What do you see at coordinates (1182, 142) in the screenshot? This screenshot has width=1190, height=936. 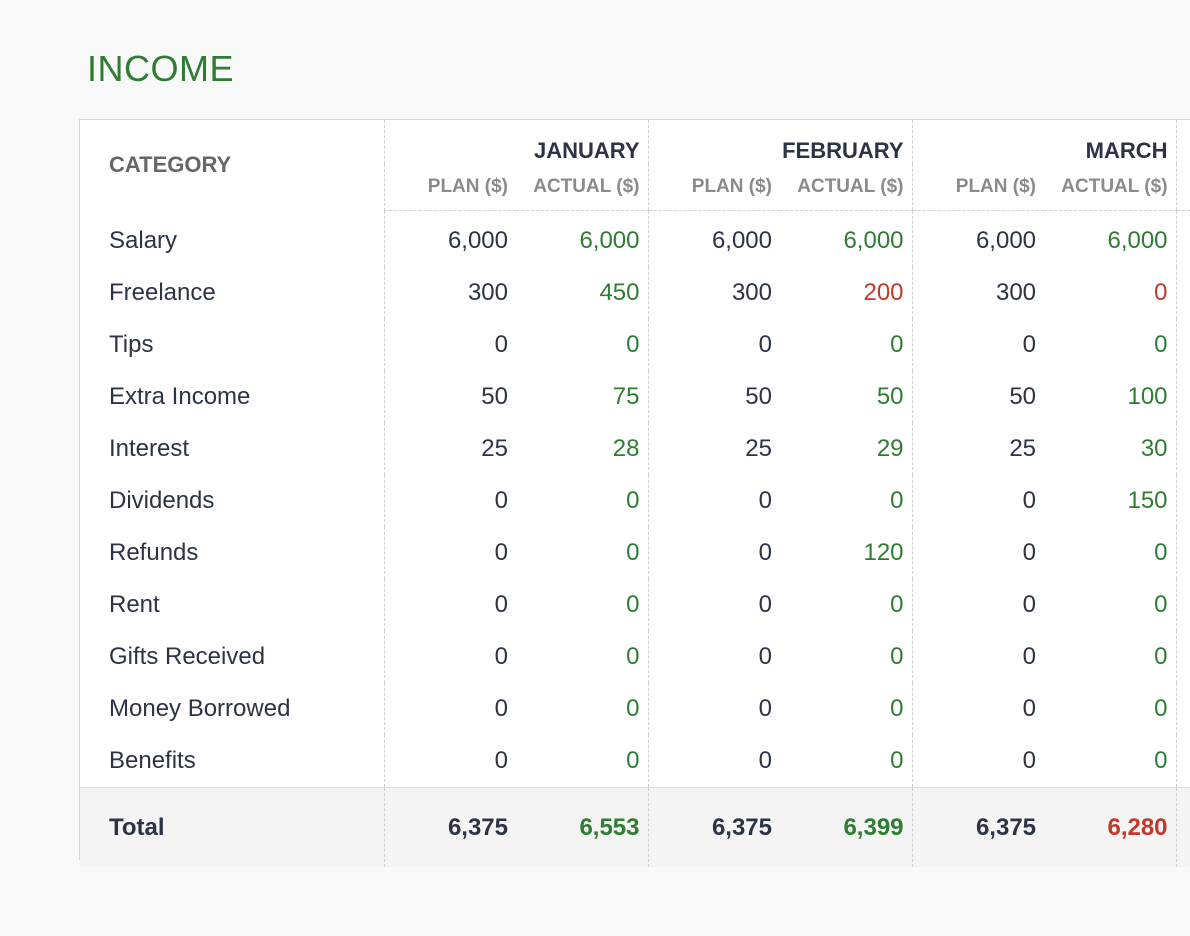 I see `month-header-partial` at bounding box center [1182, 142].